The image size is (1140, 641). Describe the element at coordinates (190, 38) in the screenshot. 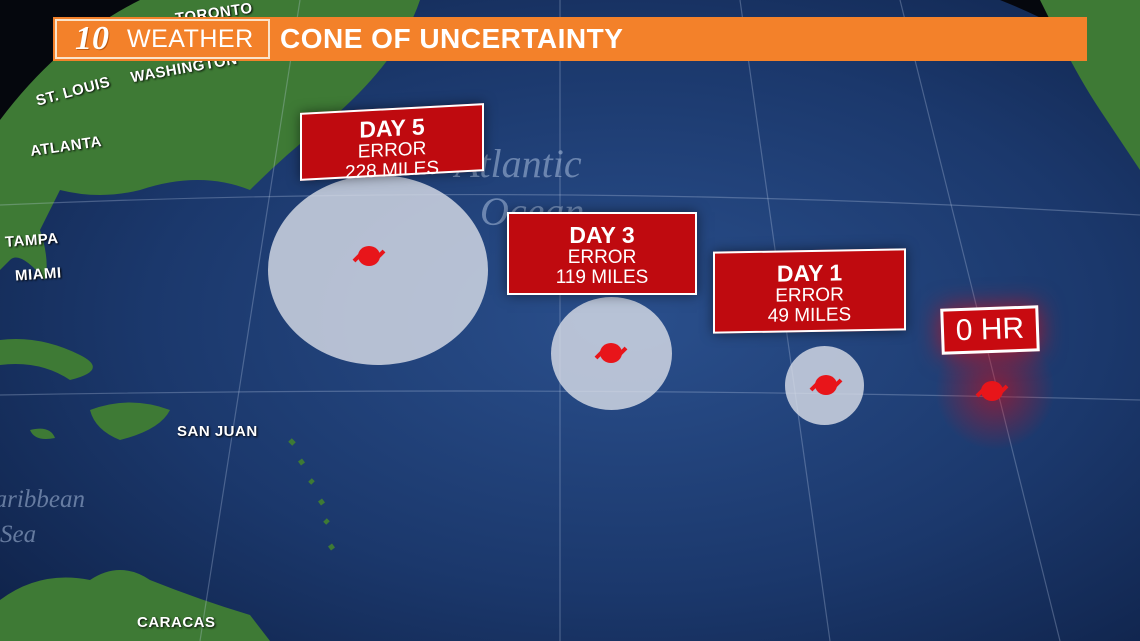

I see `logo-word: WEATHER` at that location.